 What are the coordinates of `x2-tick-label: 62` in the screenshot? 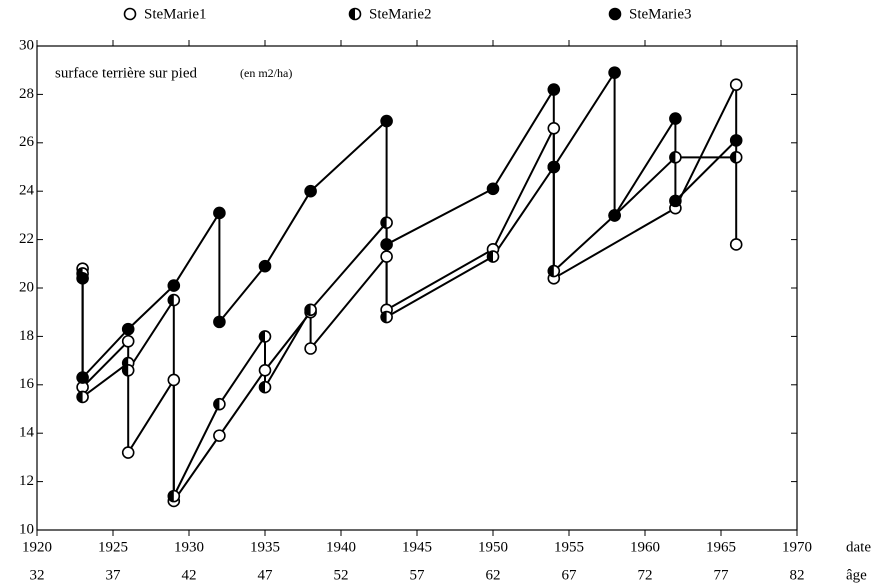 It's located at (493, 575).